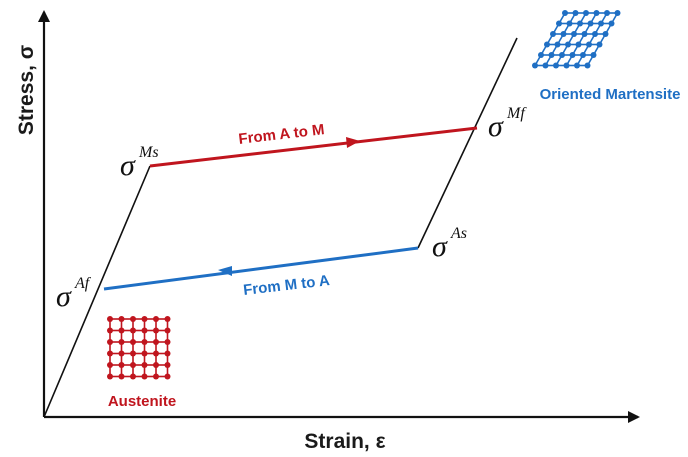  I want to click on sigma-ms-label: σ Ms, so click(139, 163).